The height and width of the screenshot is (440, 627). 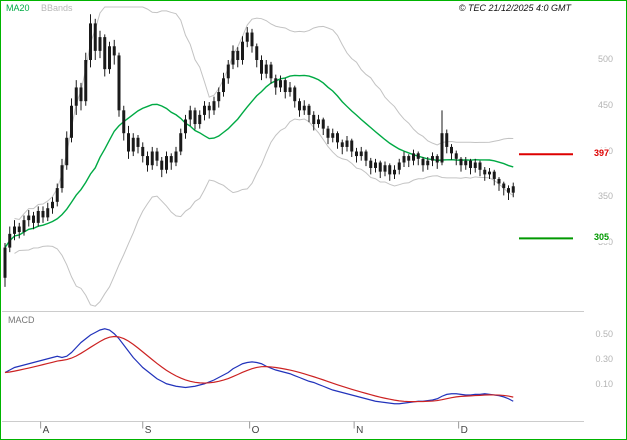 I want to click on legend: MA20 BBands, so click(x=39, y=8).